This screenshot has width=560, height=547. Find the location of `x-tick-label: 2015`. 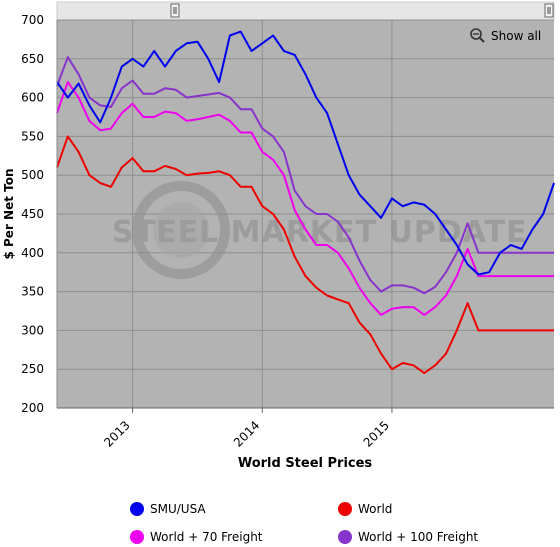

x-tick-label: 2015 is located at coordinates (376, 433).